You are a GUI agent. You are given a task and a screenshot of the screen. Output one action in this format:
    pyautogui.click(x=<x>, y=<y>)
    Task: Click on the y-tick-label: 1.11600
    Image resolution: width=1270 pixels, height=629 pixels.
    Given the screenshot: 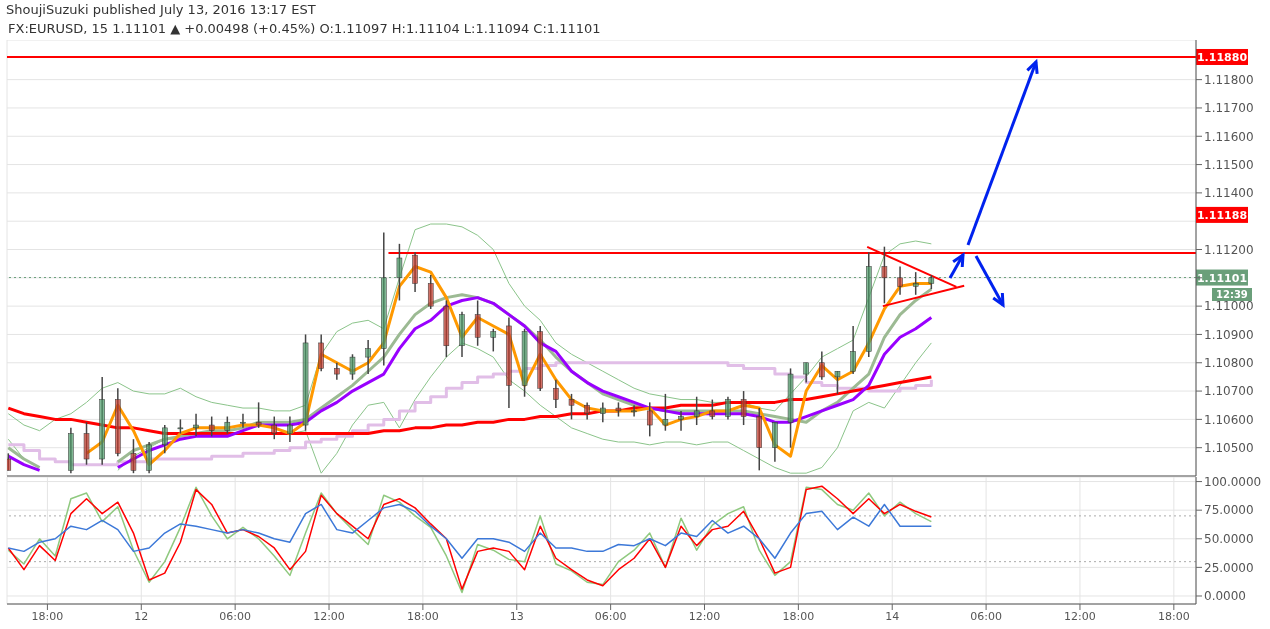 What is the action you would take?
    pyautogui.click(x=1229, y=136)
    